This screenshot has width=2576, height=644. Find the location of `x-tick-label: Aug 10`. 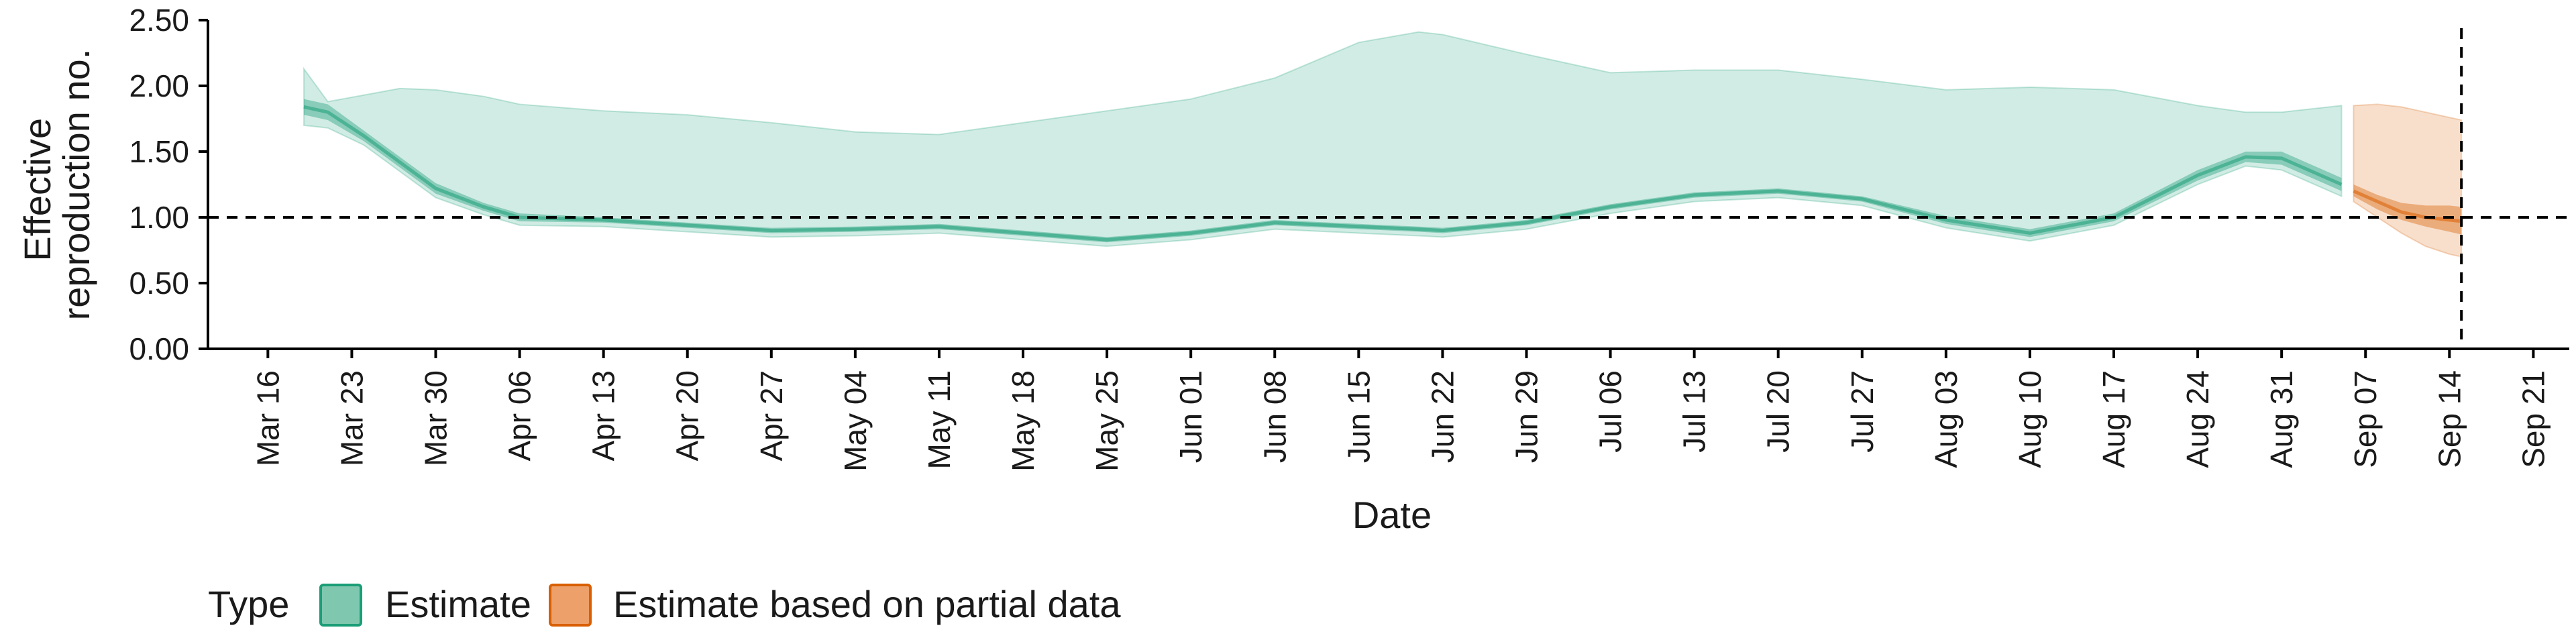

x-tick-label: Aug 10 is located at coordinates (2029, 419).